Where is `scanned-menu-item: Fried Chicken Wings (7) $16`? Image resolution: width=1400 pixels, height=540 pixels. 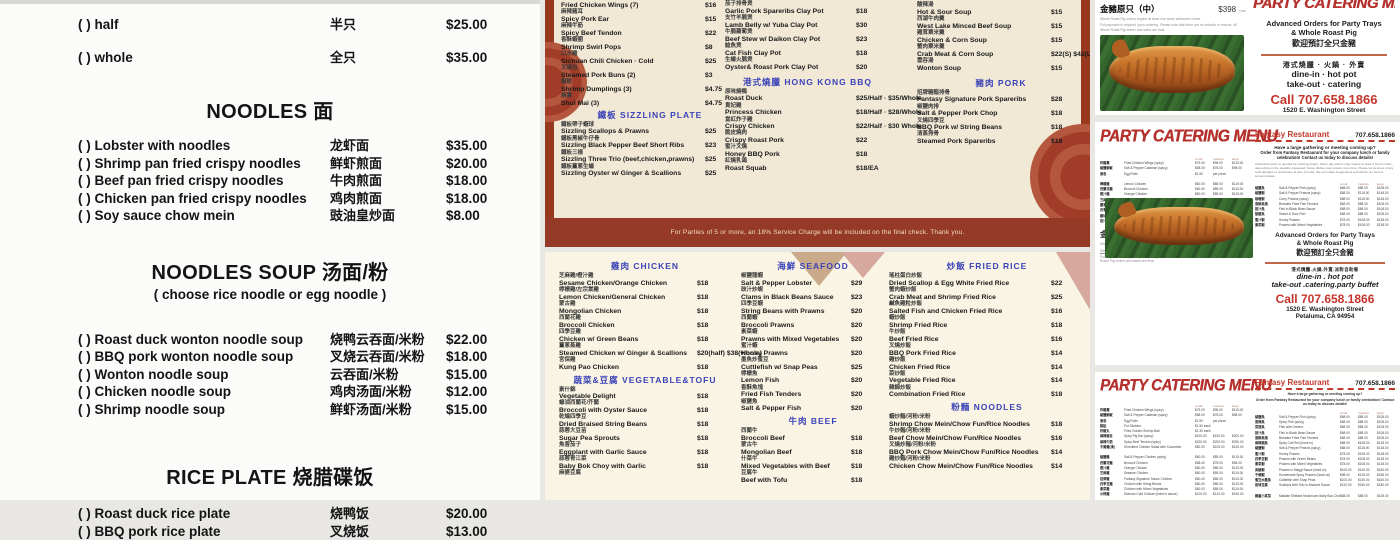 scanned-menu-item: Fried Chicken Wings (7) $16 is located at coordinates (650, 5).